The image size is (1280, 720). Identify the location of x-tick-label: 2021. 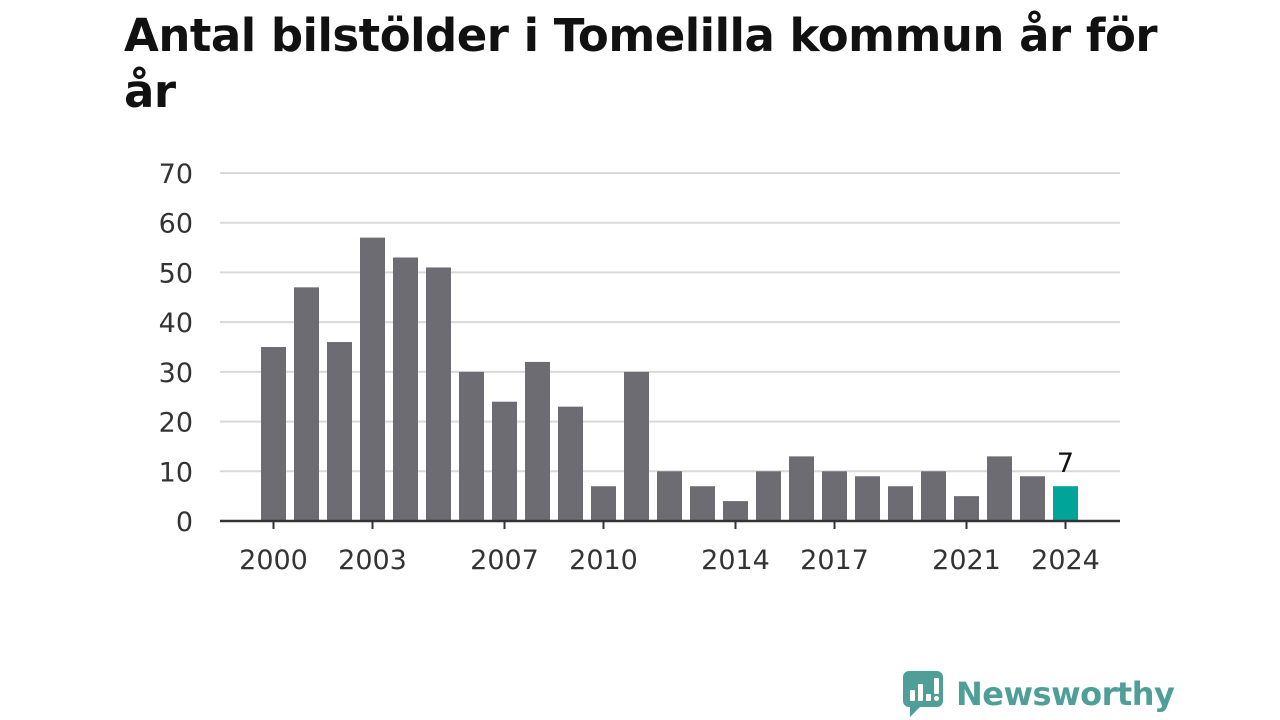
(966, 560).